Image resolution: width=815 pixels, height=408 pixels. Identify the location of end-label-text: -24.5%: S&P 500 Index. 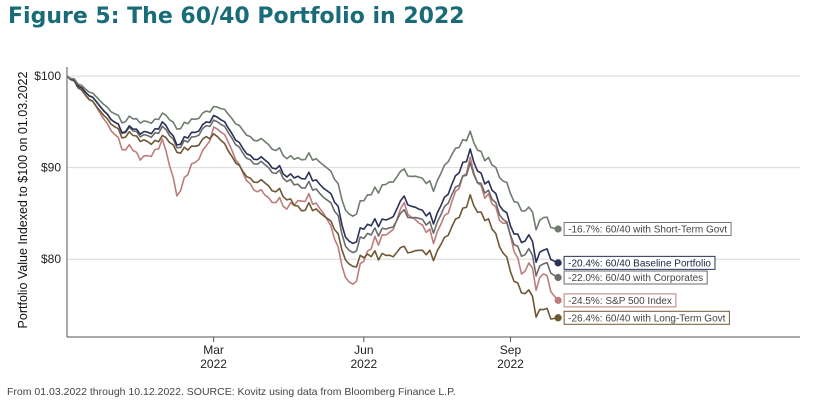
(620, 301).